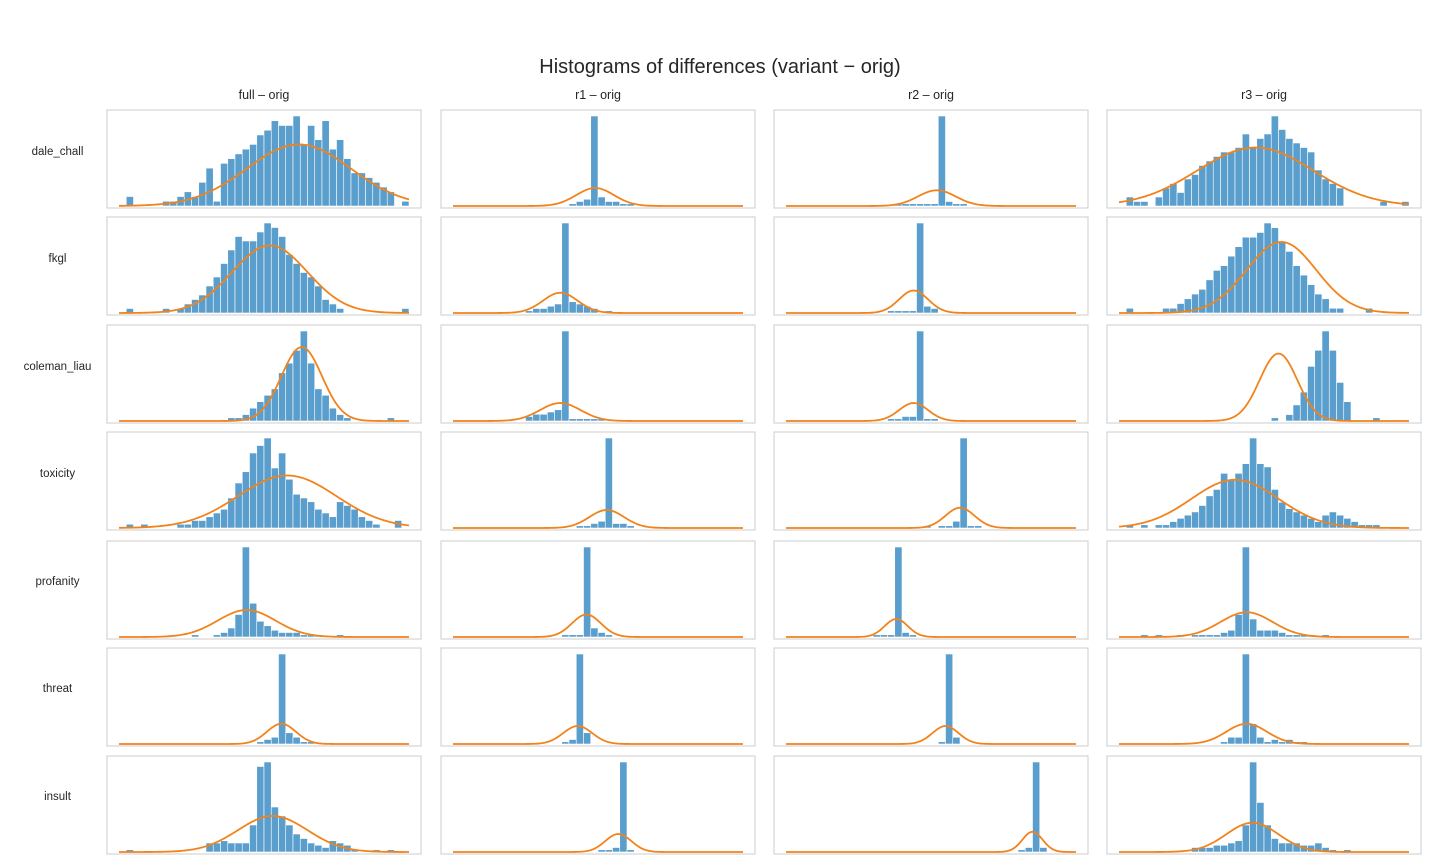  What do you see at coordinates (57, 367) in the screenshot?
I see `row-label-coleman-liau: coleman_liau` at bounding box center [57, 367].